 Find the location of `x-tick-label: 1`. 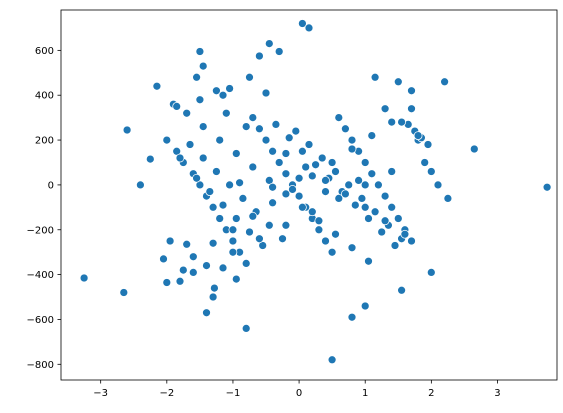

x-tick-label: 1 is located at coordinates (365, 393).